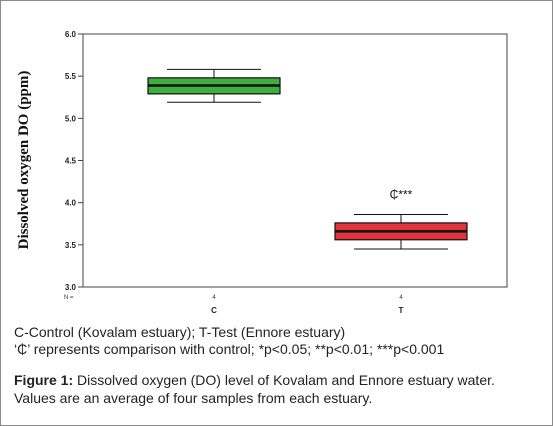 The image size is (553, 426). I want to click on y-tick-label: 5.0, so click(71, 118).